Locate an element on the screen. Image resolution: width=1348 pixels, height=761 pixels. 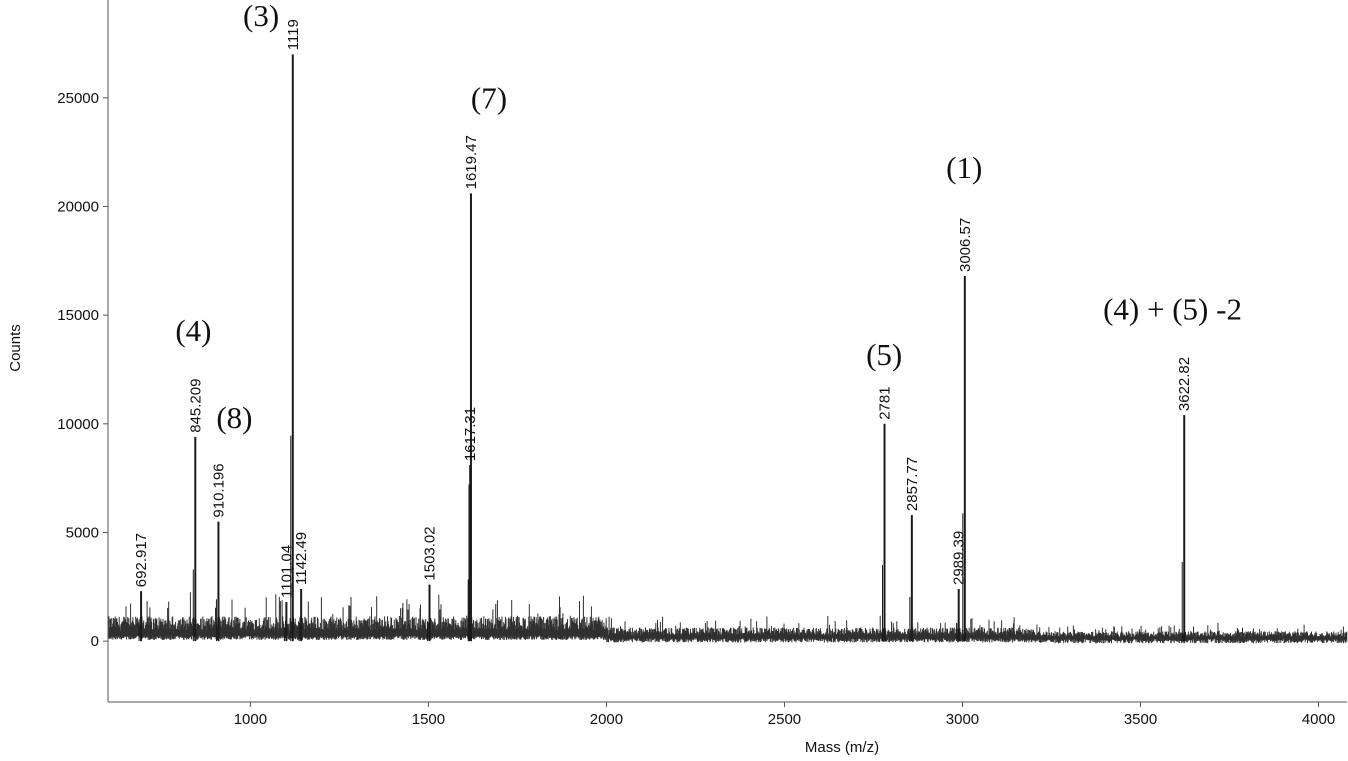
y-tick-label: 0 is located at coordinates (95, 641).